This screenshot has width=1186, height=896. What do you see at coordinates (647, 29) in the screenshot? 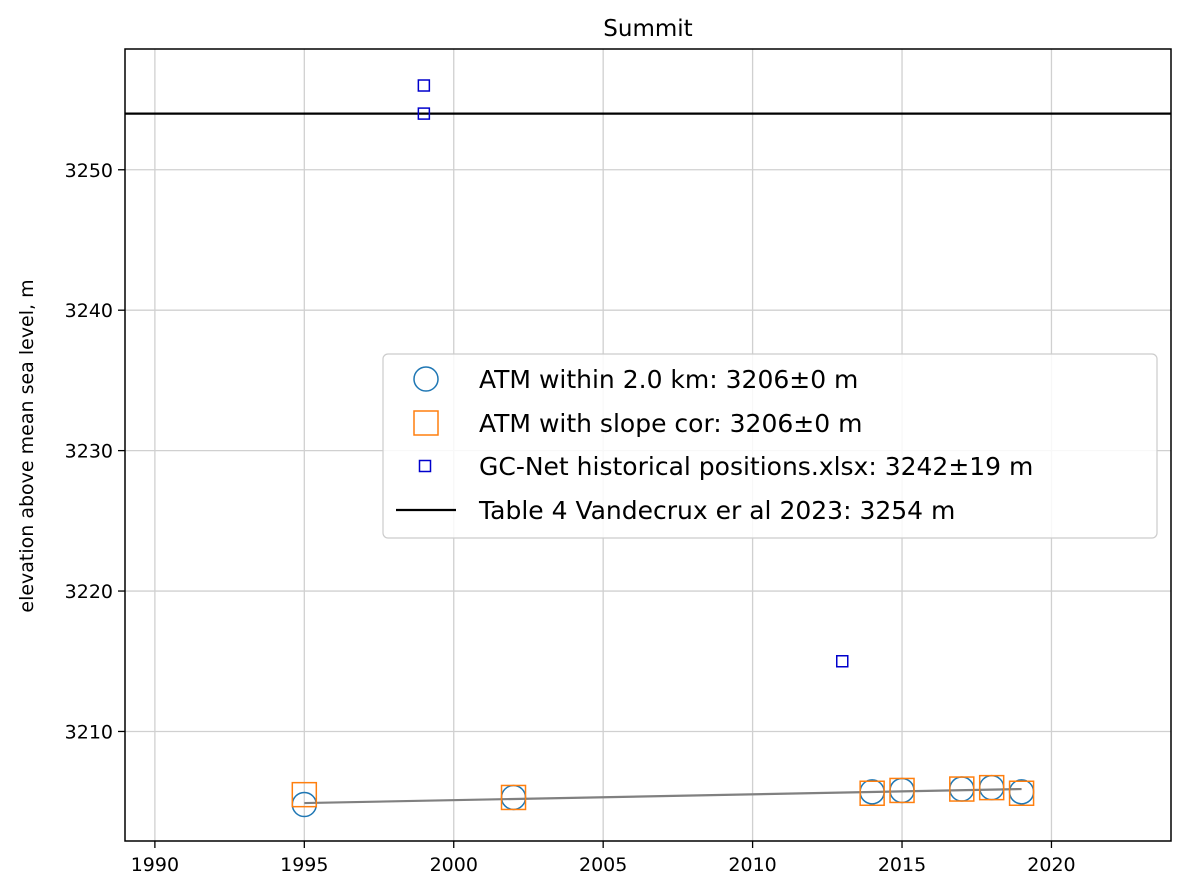
I see `chart-title: Summit` at bounding box center [647, 29].